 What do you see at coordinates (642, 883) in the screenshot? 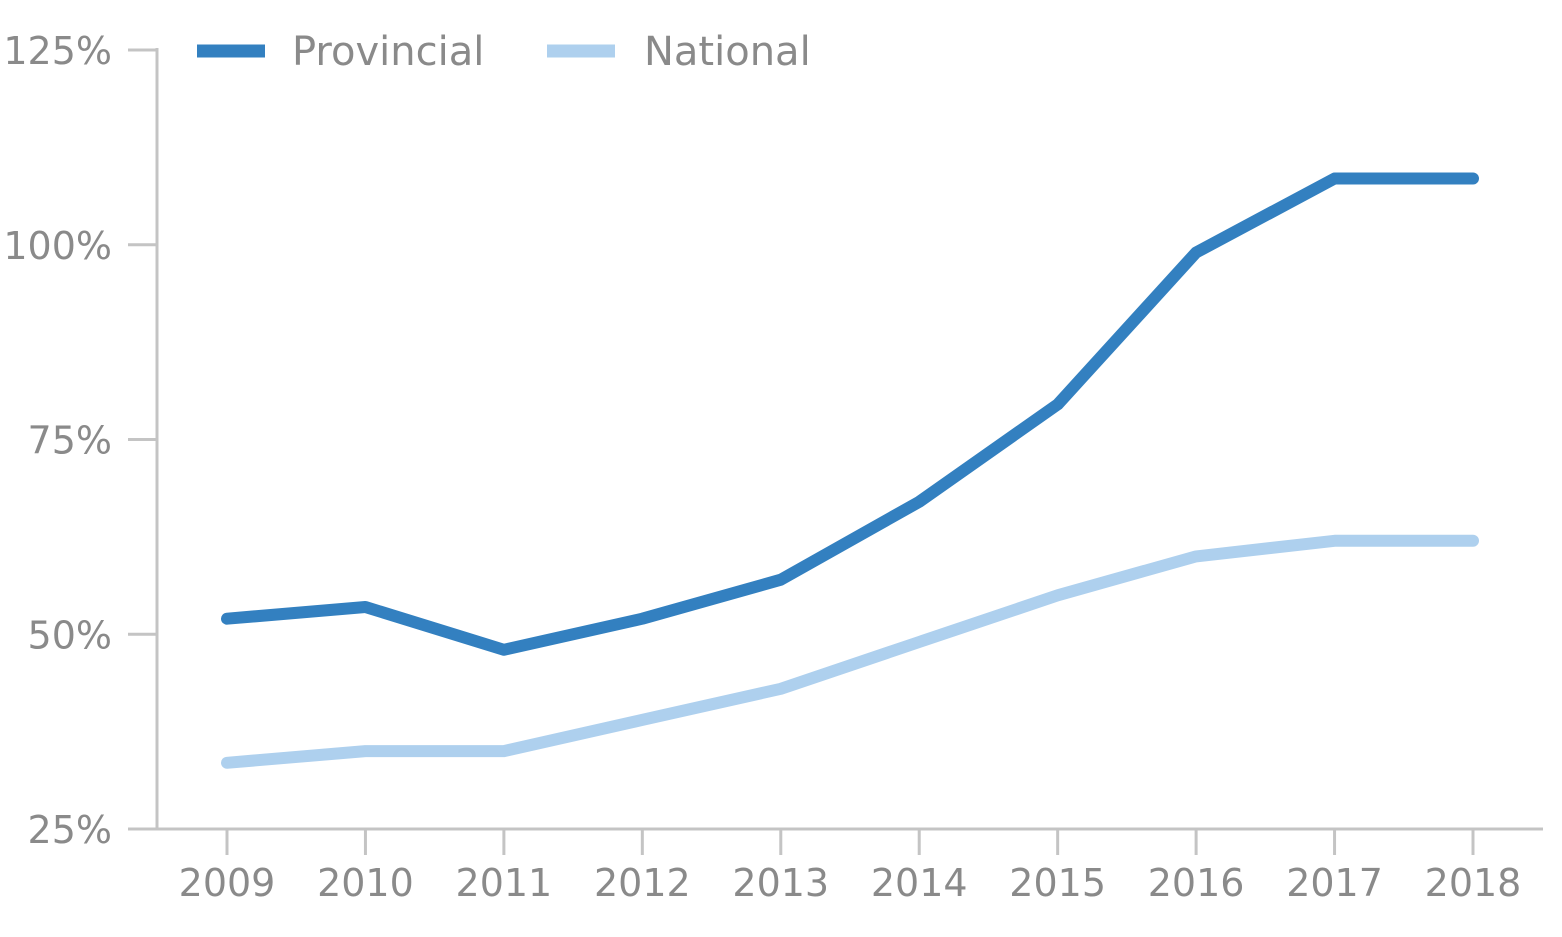
I see `x-tick-label: 2012` at bounding box center [642, 883].